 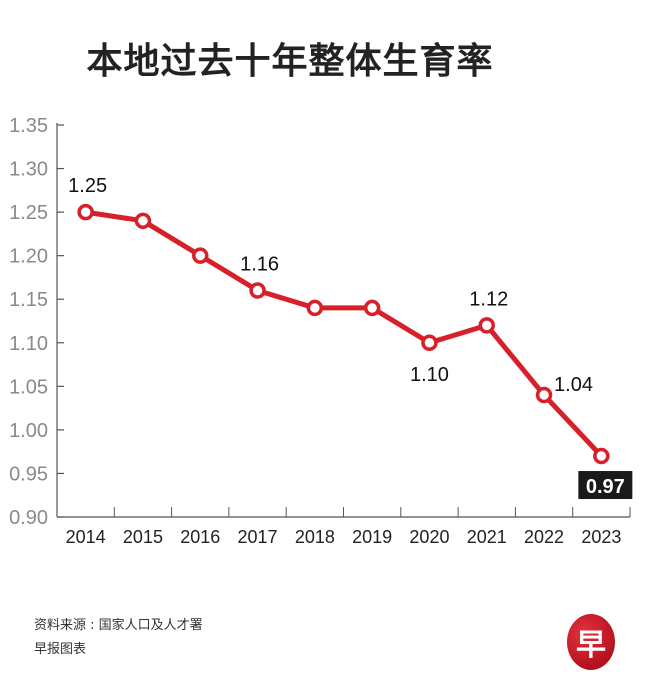 I want to click on source-note: 资料来源 : 国家人口及人才署 早报图表, so click(x=118, y=638).